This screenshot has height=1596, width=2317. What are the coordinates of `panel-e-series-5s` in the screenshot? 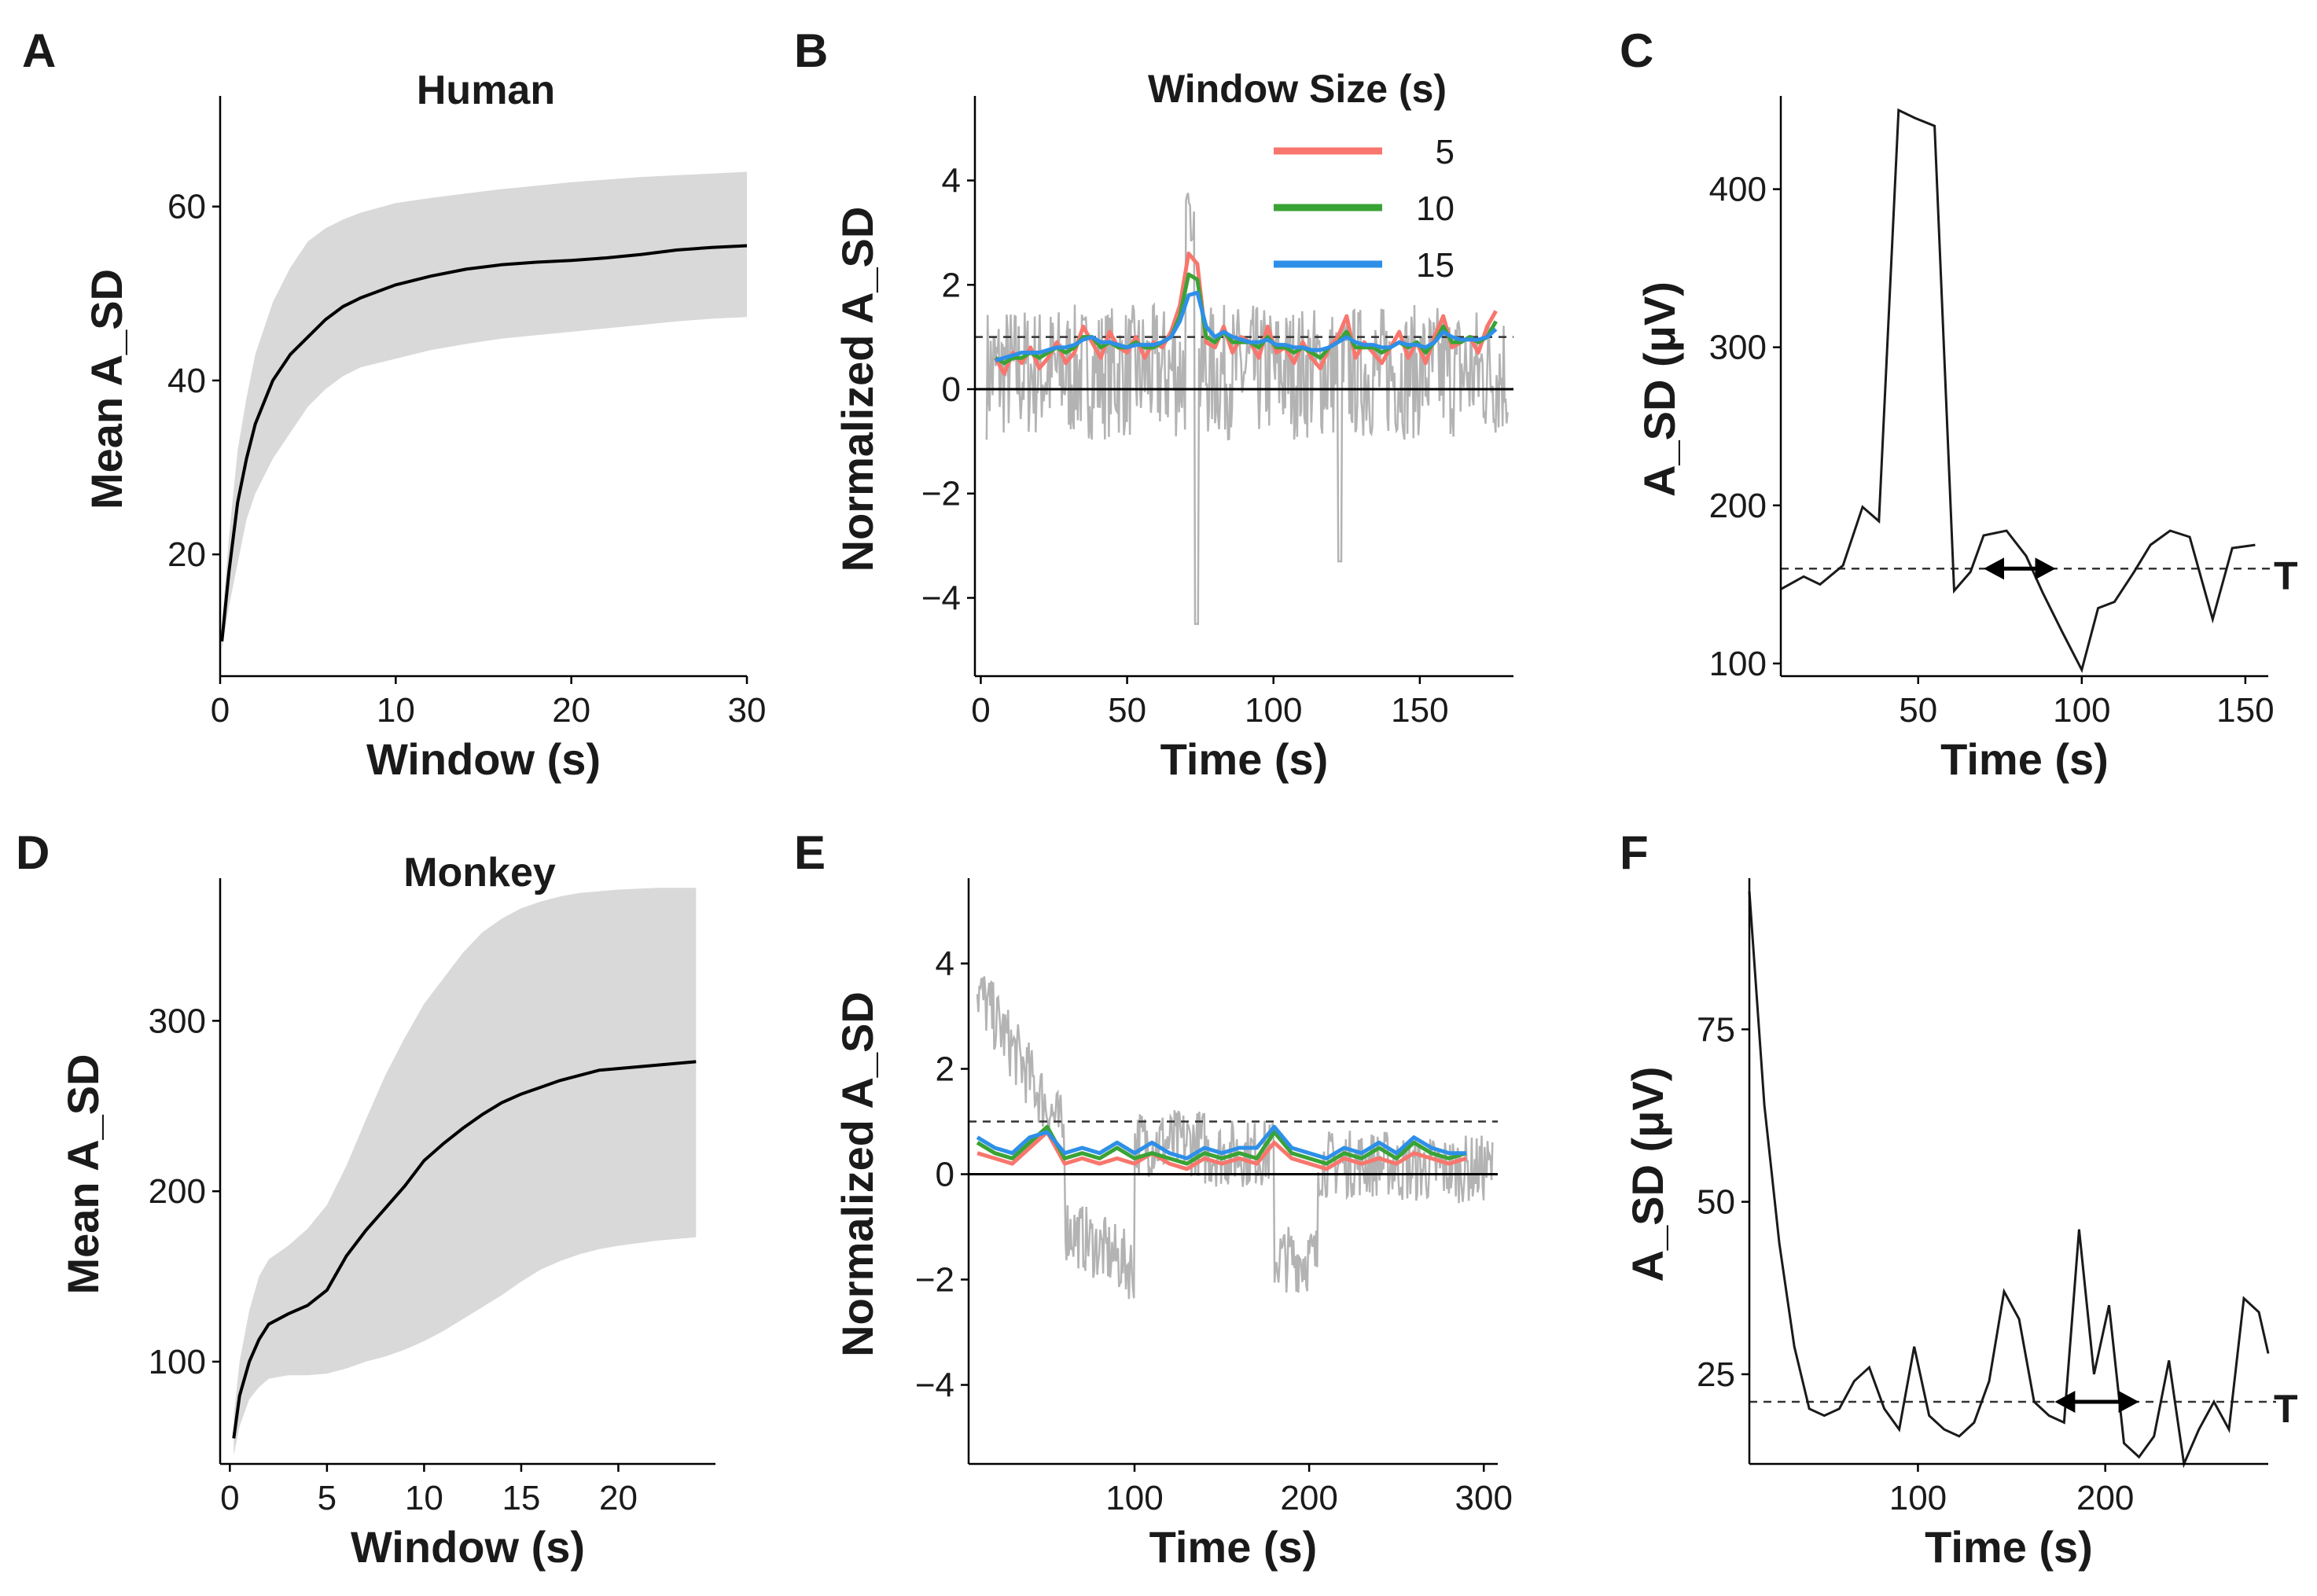 It's located at (1221, 1150).